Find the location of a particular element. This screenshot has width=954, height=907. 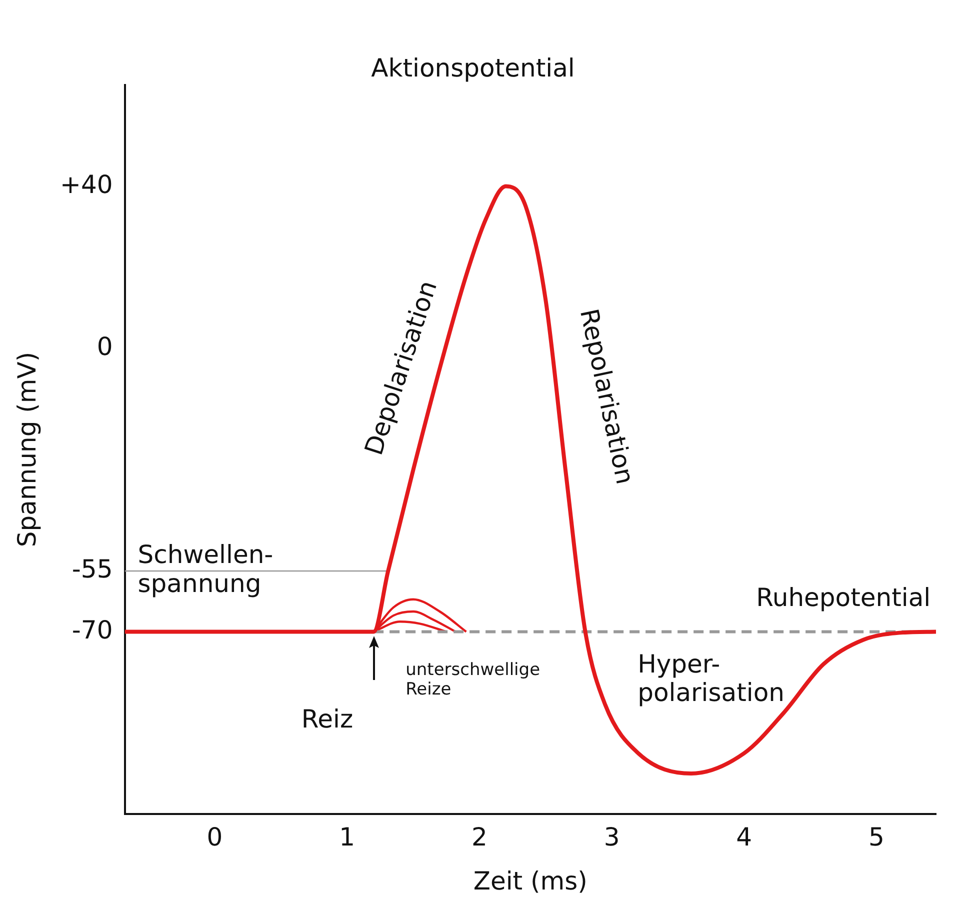

x-tick-label: 5 is located at coordinates (876, 837).